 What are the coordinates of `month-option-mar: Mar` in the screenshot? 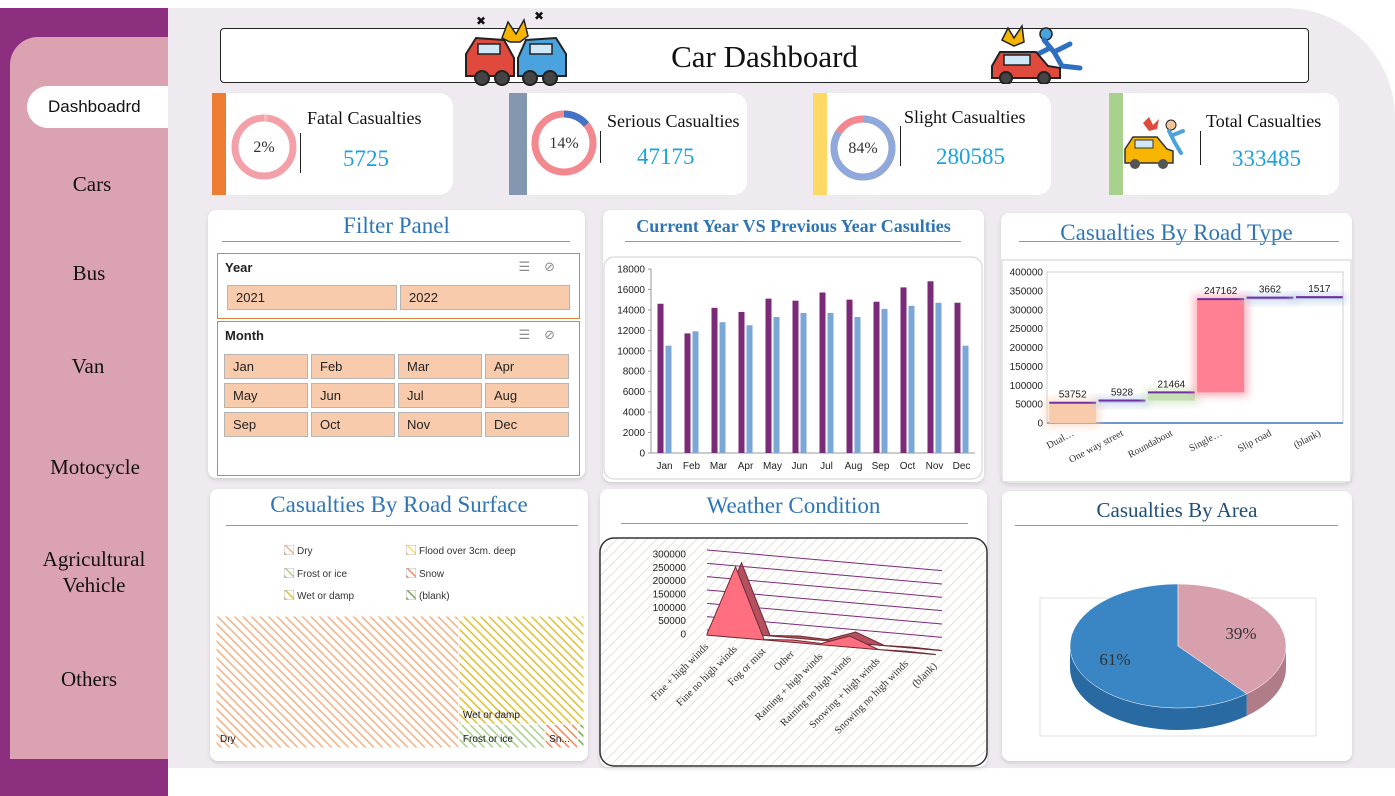 It's located at (440, 366).